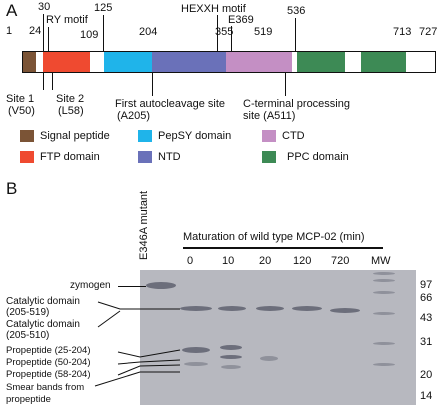 The width and height of the screenshot is (442, 410). What do you see at coordinates (224, 32) in the screenshot?
I see `position-355: 355` at bounding box center [224, 32].